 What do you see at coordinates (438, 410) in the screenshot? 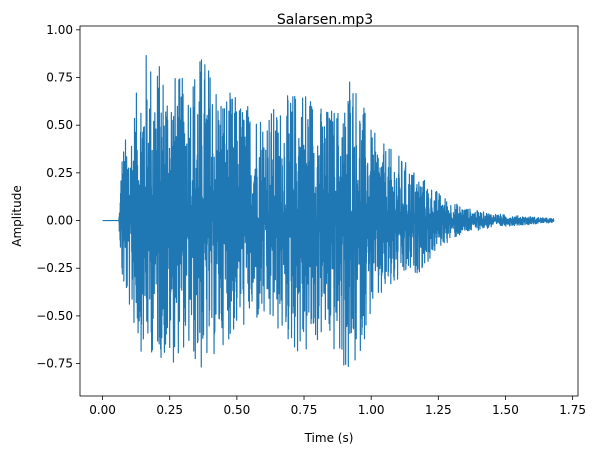
I see `x-tick-label: 1.25` at bounding box center [438, 410].